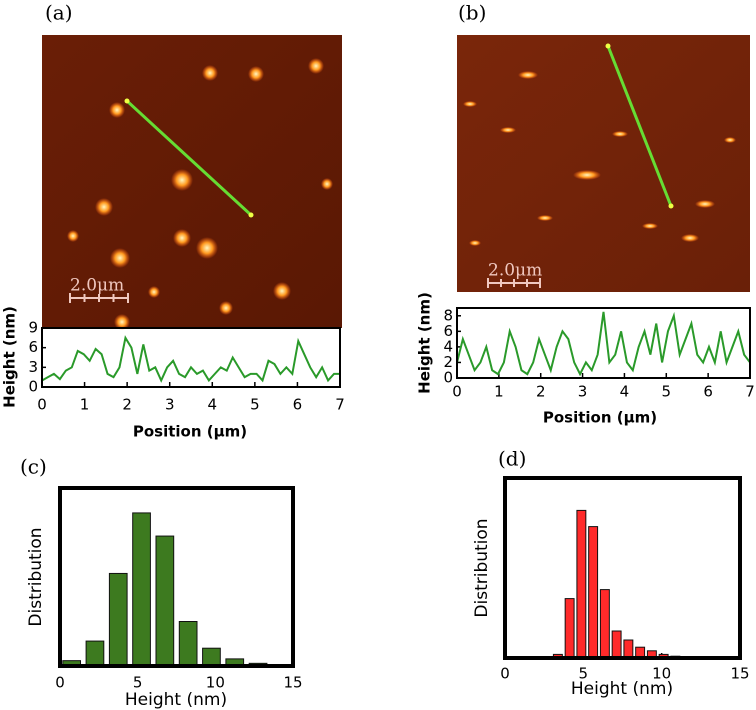  What do you see at coordinates (512, 459) in the screenshot?
I see `panel-label: (d)` at bounding box center [512, 459].